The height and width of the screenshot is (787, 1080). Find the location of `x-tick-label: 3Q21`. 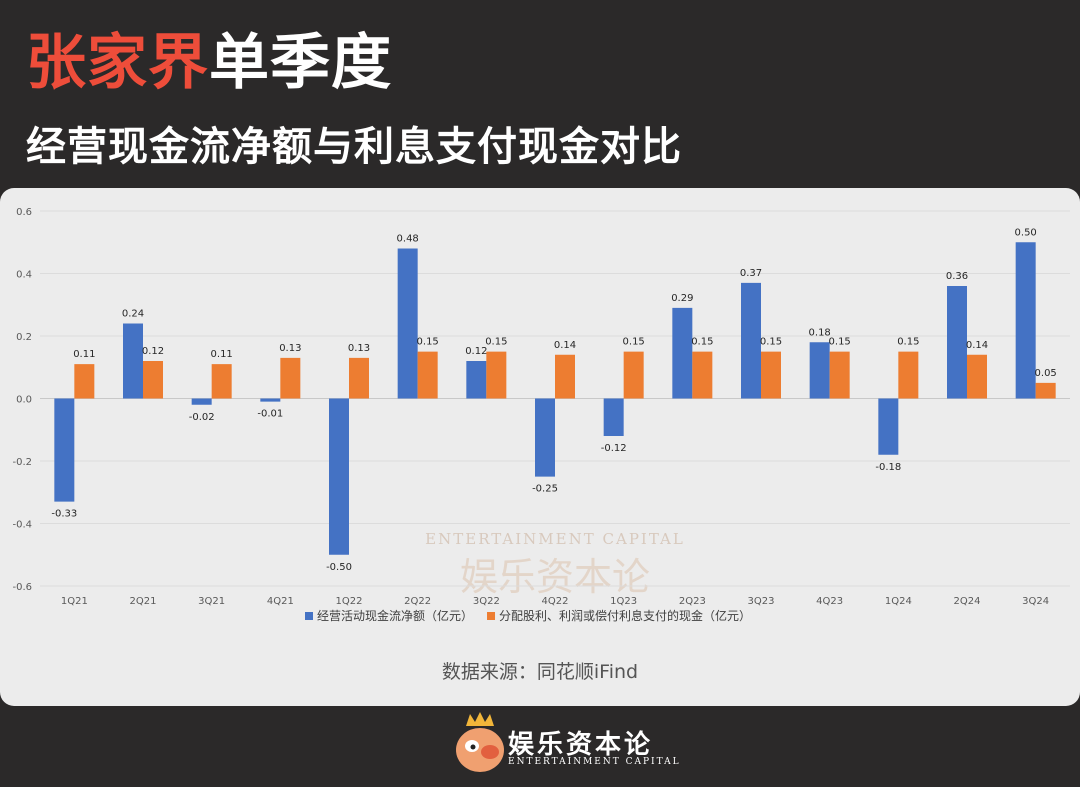

x-tick-label: 3Q21 is located at coordinates (211, 601).